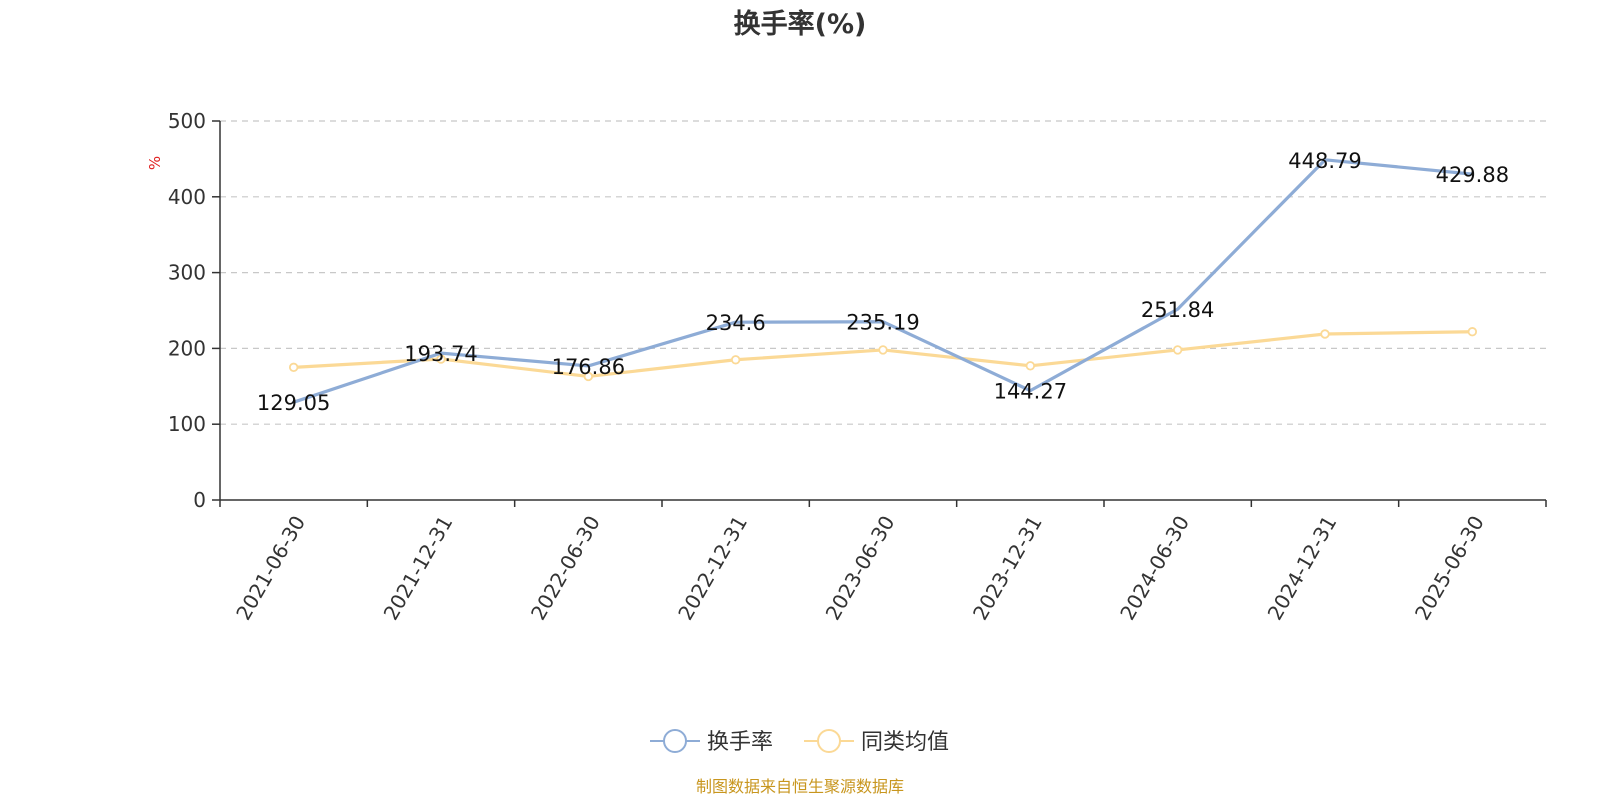 The image size is (1600, 800). What do you see at coordinates (1030, 392) in the screenshot?
I see `data-label: 144.27` at bounding box center [1030, 392].